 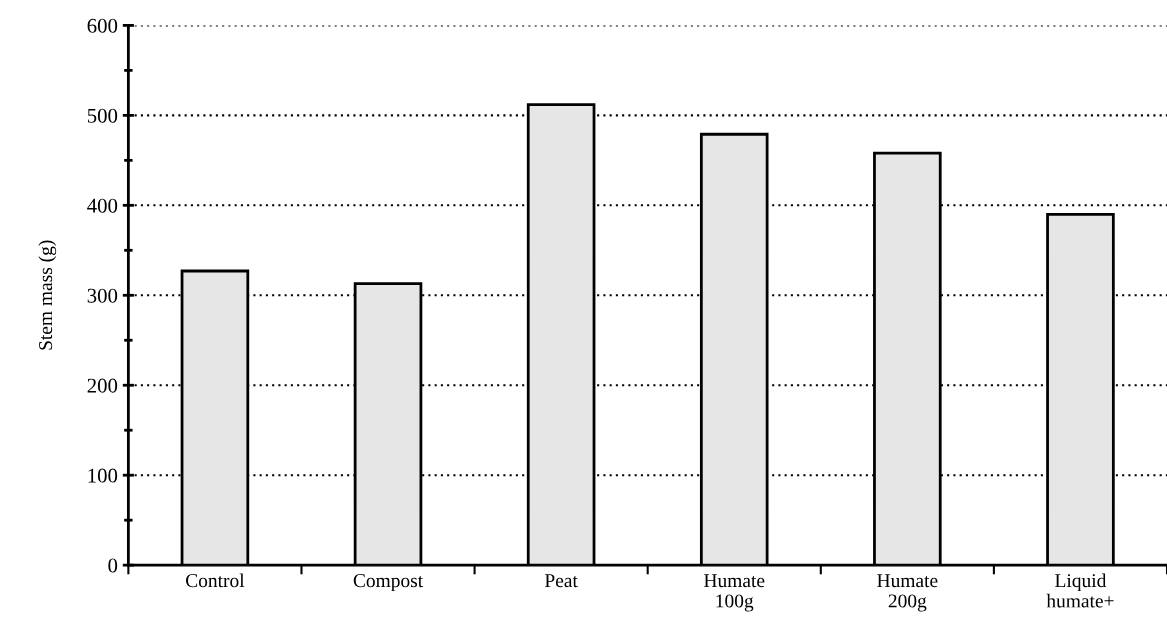 I want to click on x-tick-label: Control, so click(x=215, y=580).